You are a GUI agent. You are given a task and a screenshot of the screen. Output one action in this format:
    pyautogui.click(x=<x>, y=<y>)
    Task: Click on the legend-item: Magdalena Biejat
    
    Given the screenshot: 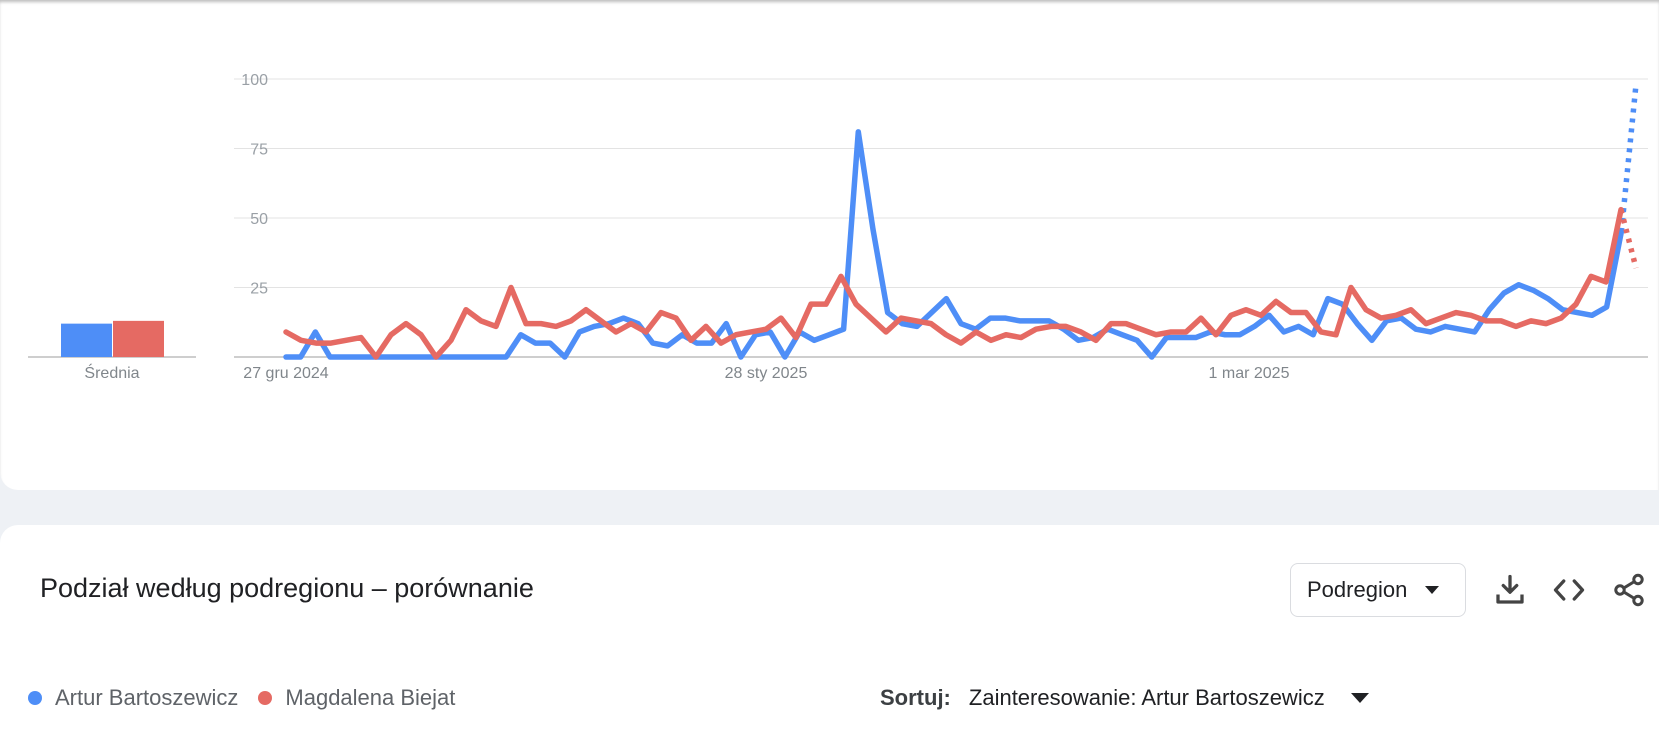 What is the action you would take?
    pyautogui.click(x=356, y=698)
    